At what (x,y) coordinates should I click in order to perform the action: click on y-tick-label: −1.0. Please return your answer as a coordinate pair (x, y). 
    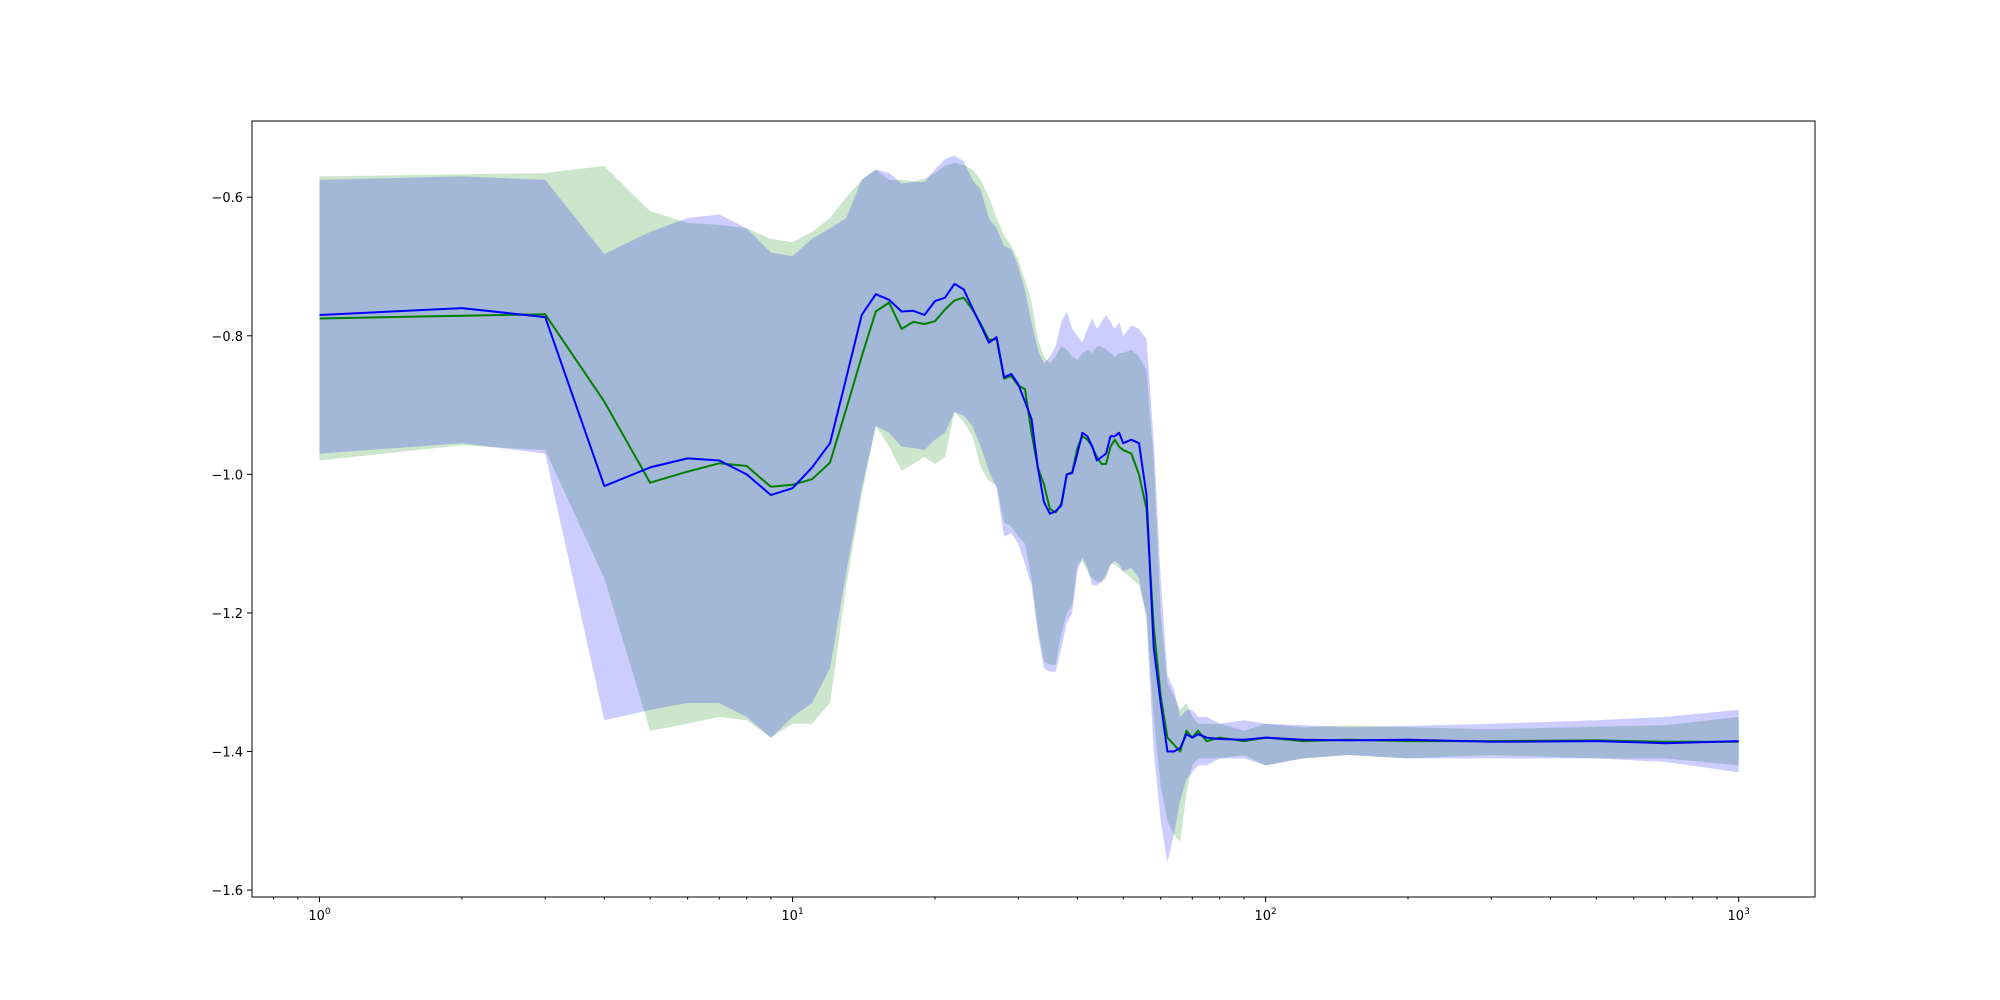
    Looking at the image, I should click on (227, 475).